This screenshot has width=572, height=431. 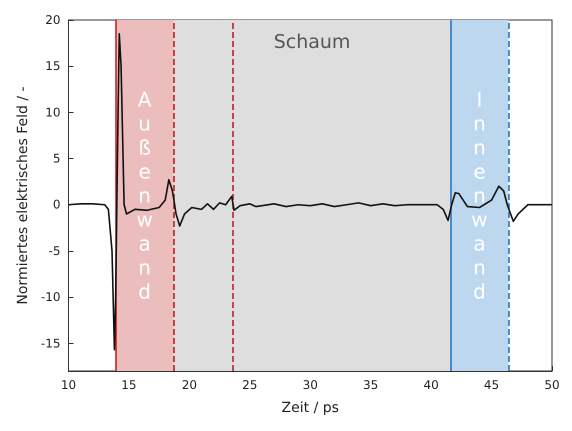 I want to click on x-tick-label: 20, so click(x=190, y=385).